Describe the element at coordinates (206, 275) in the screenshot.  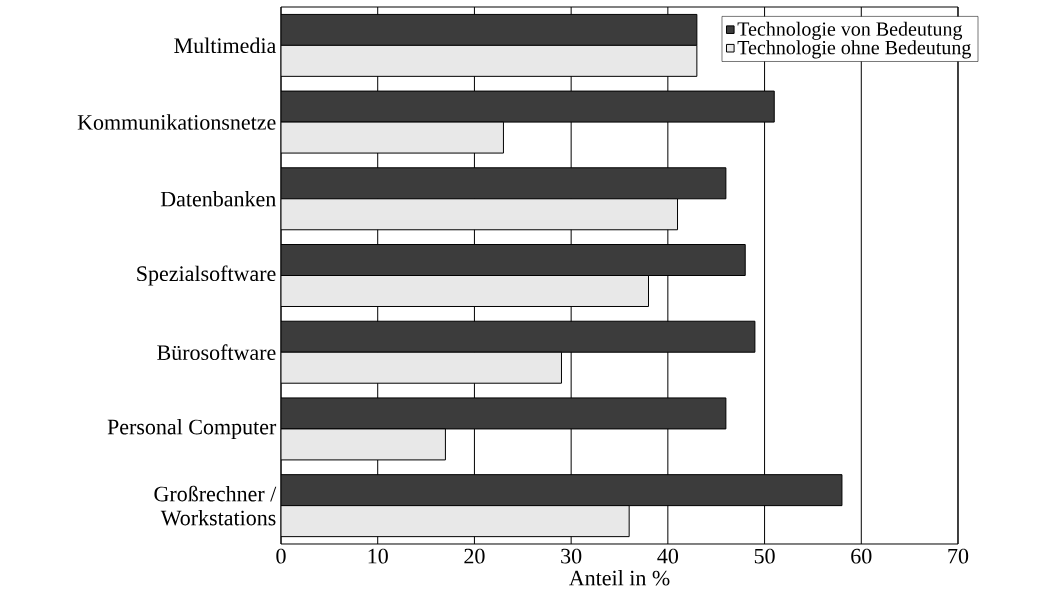
I see `y-tick-label: Spezialsoftware` at that location.